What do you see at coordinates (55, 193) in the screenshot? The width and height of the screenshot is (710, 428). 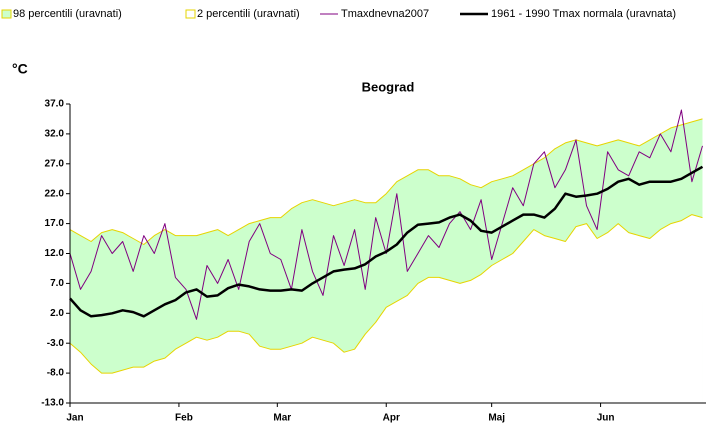 I see `y-tick-label: 22.0` at bounding box center [55, 193].